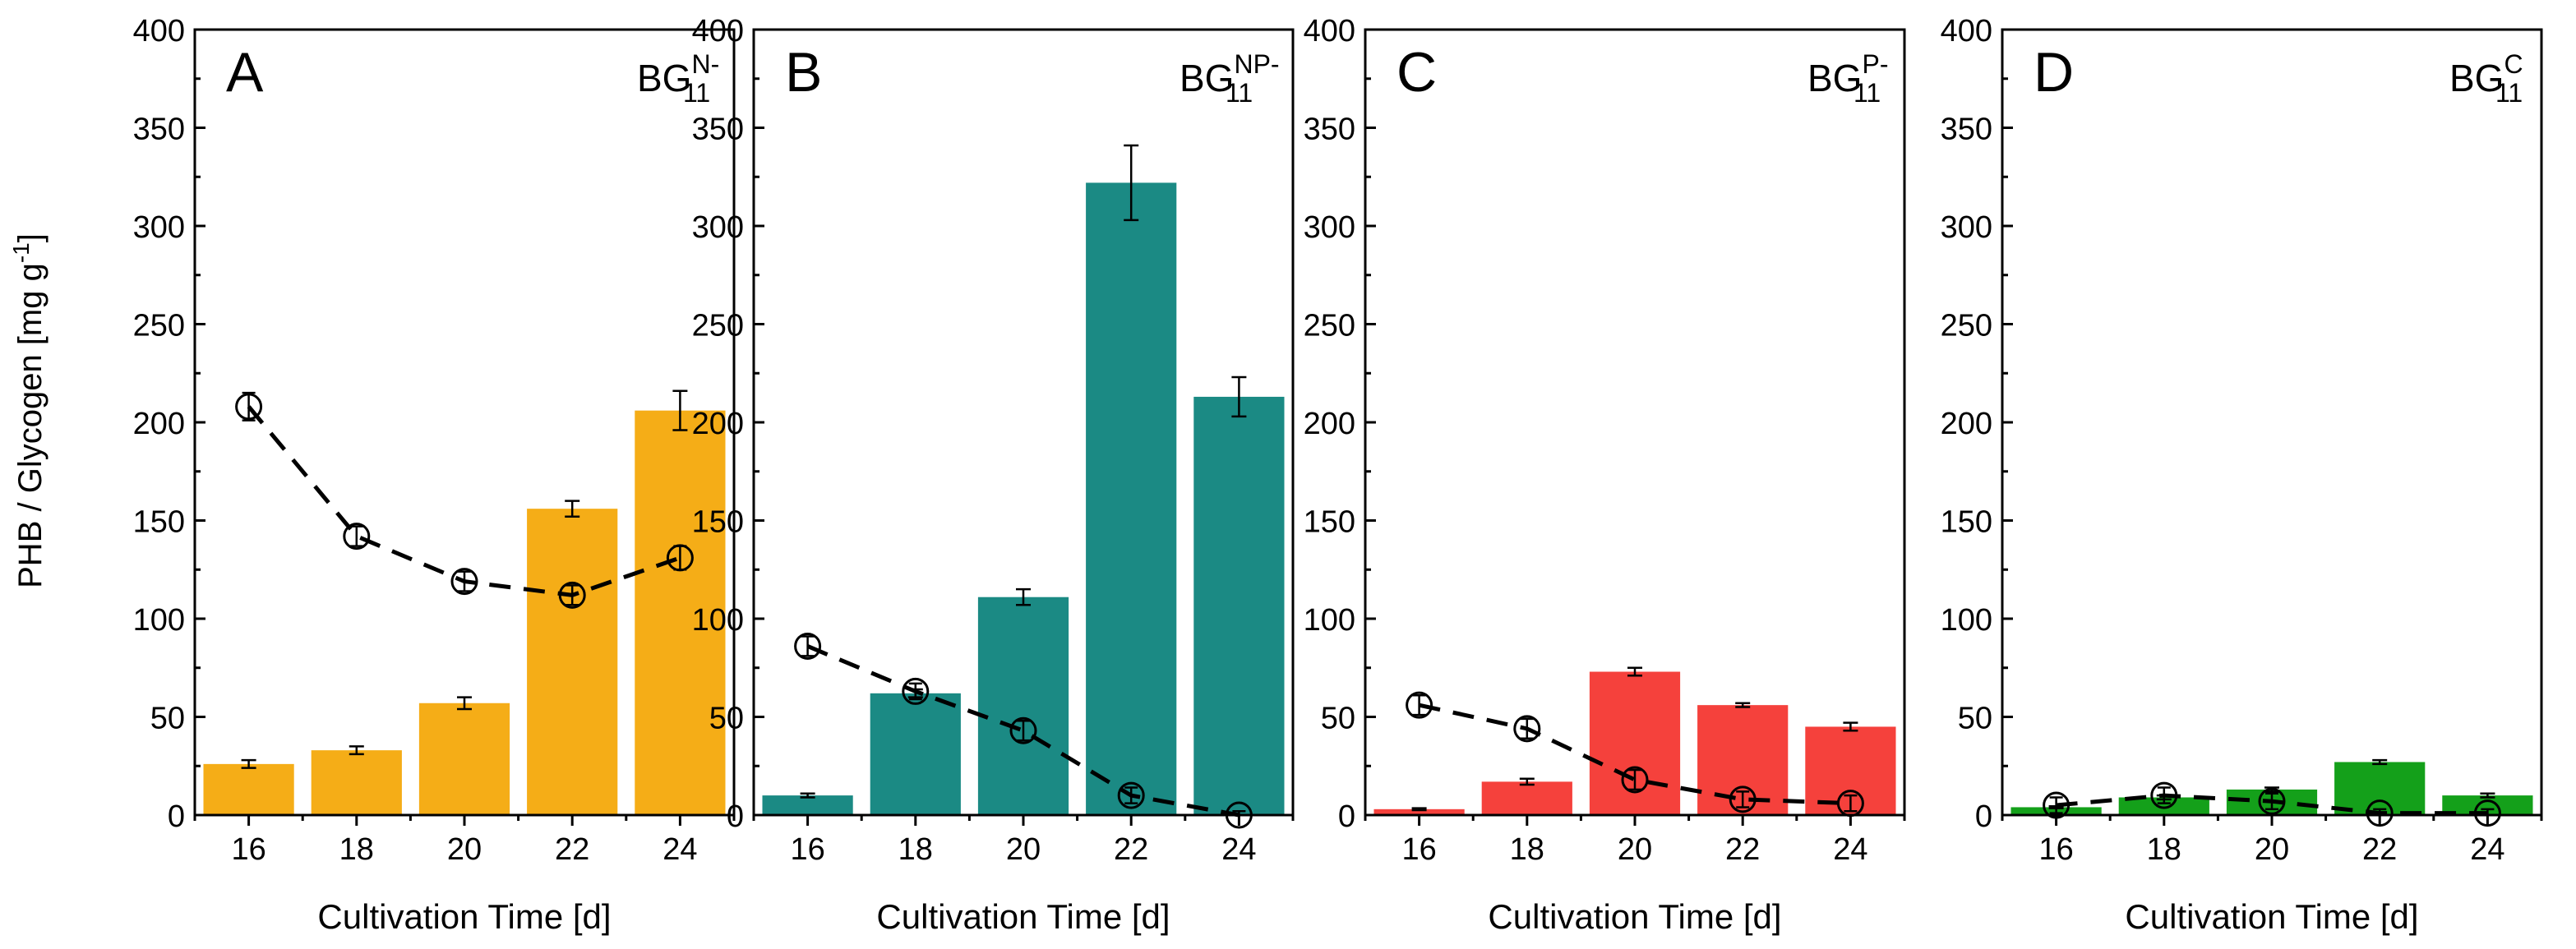  Describe the element at coordinates (245, 72) in the screenshot. I see `panel-letter: A` at that location.